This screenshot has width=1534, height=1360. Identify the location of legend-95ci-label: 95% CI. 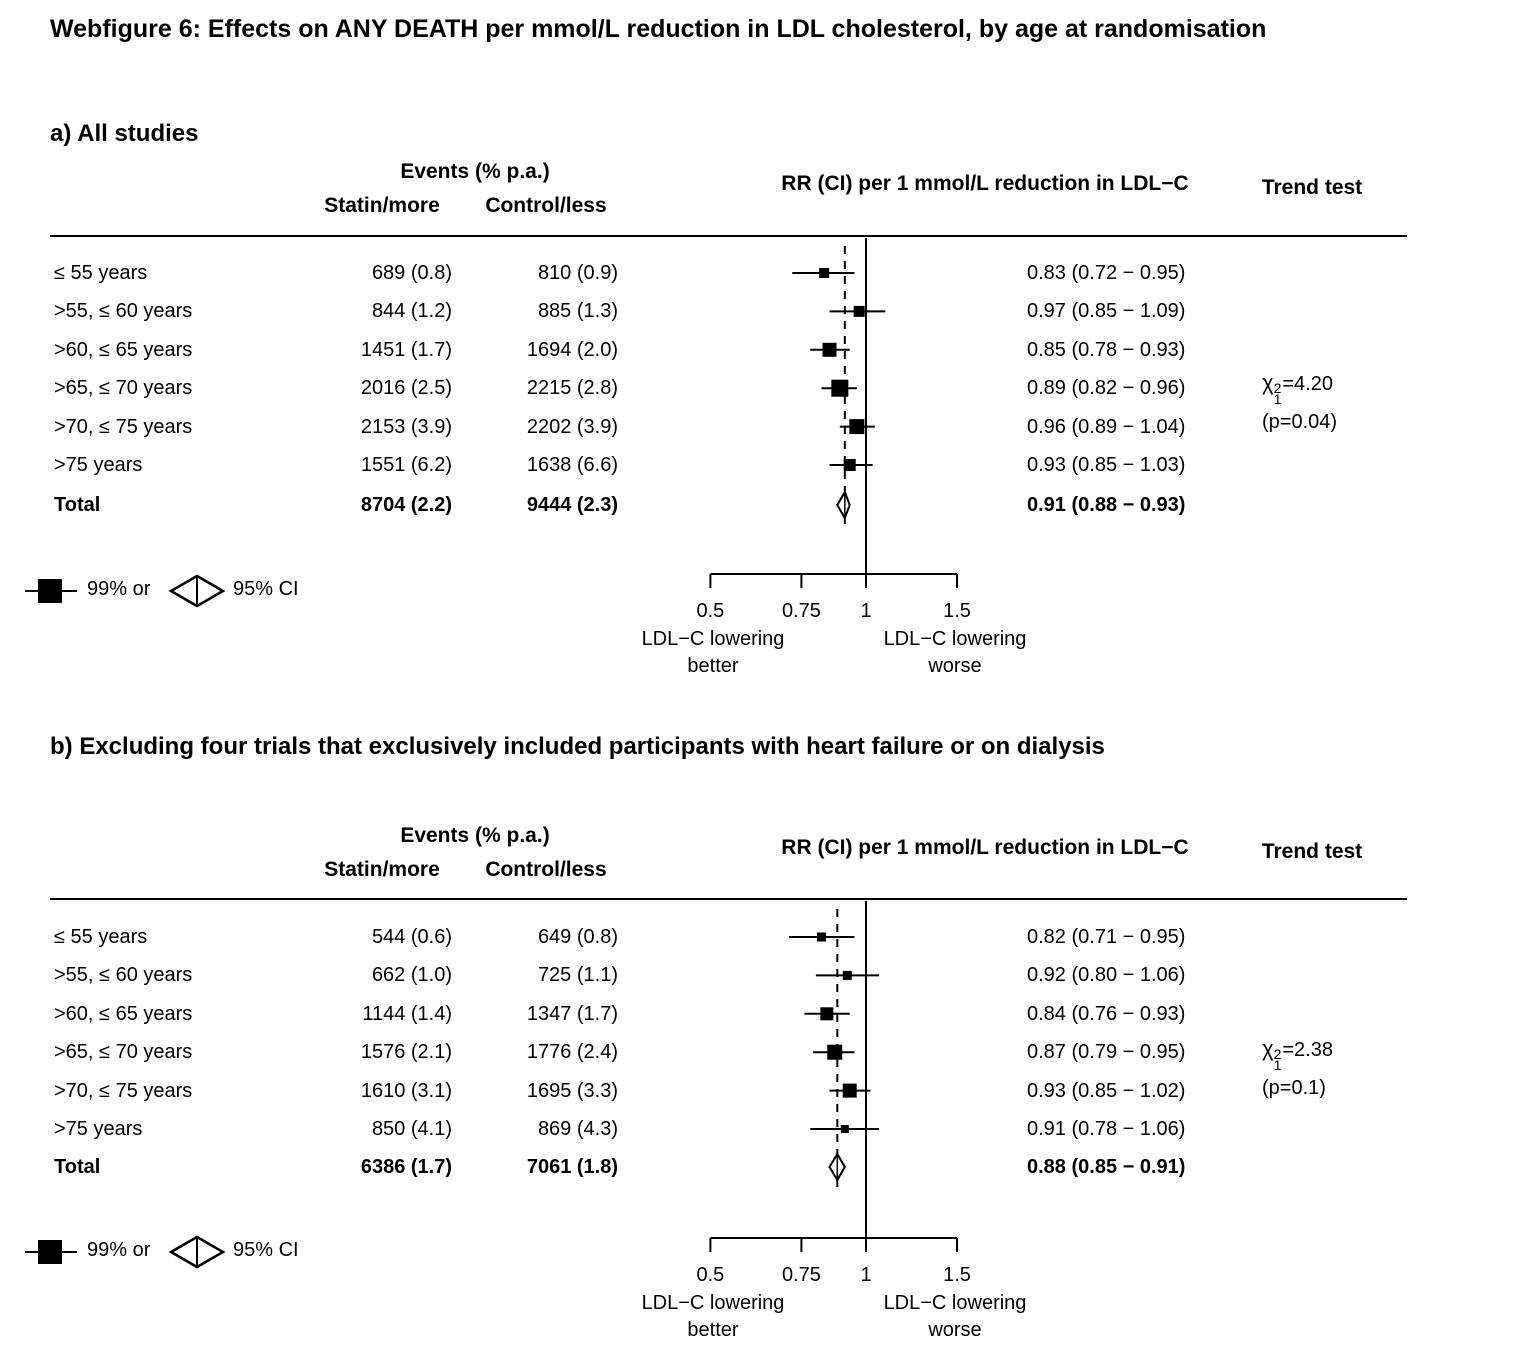
(266, 1250).